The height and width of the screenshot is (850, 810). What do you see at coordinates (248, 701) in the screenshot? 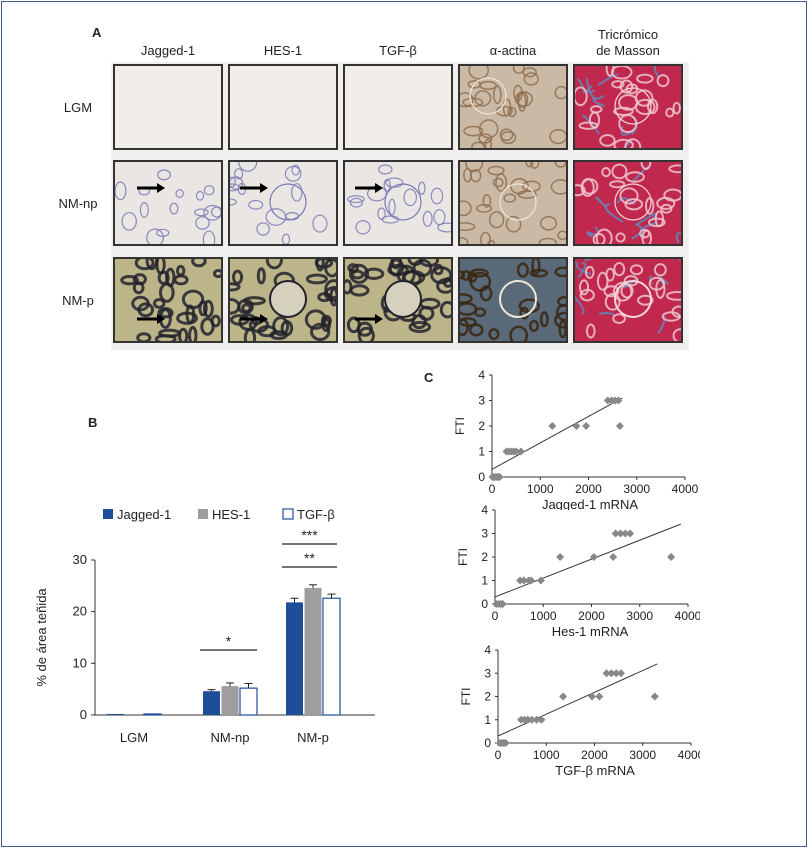
I see `bar-nm-np-tgf` at bounding box center [248, 701].